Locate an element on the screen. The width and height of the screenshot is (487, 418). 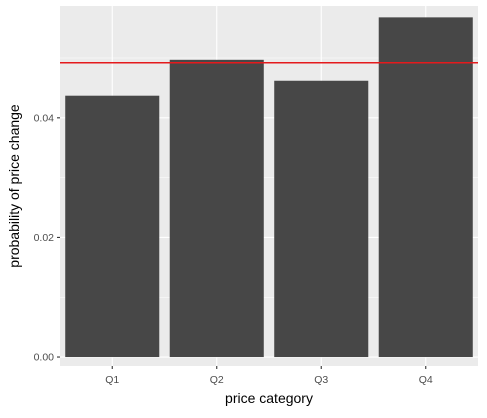
x-tick-label: Q2 is located at coordinates (217, 380).